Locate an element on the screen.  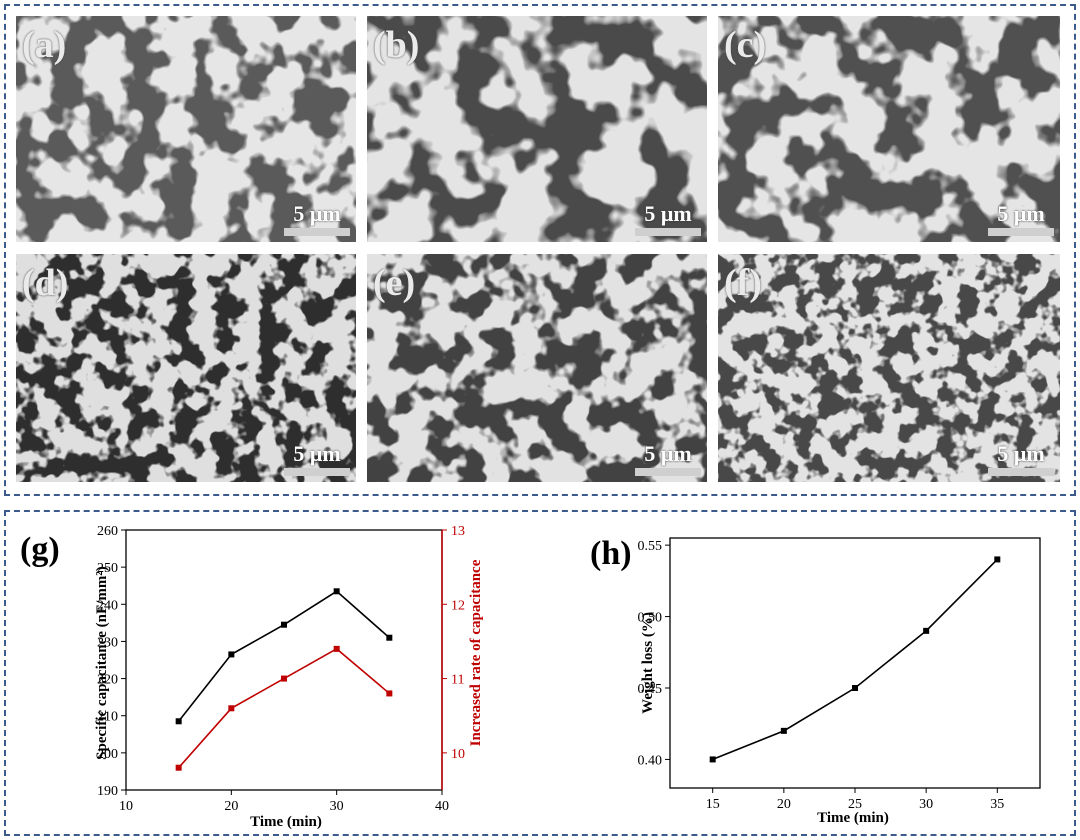
sem-image-b is located at coordinates (537, 129).